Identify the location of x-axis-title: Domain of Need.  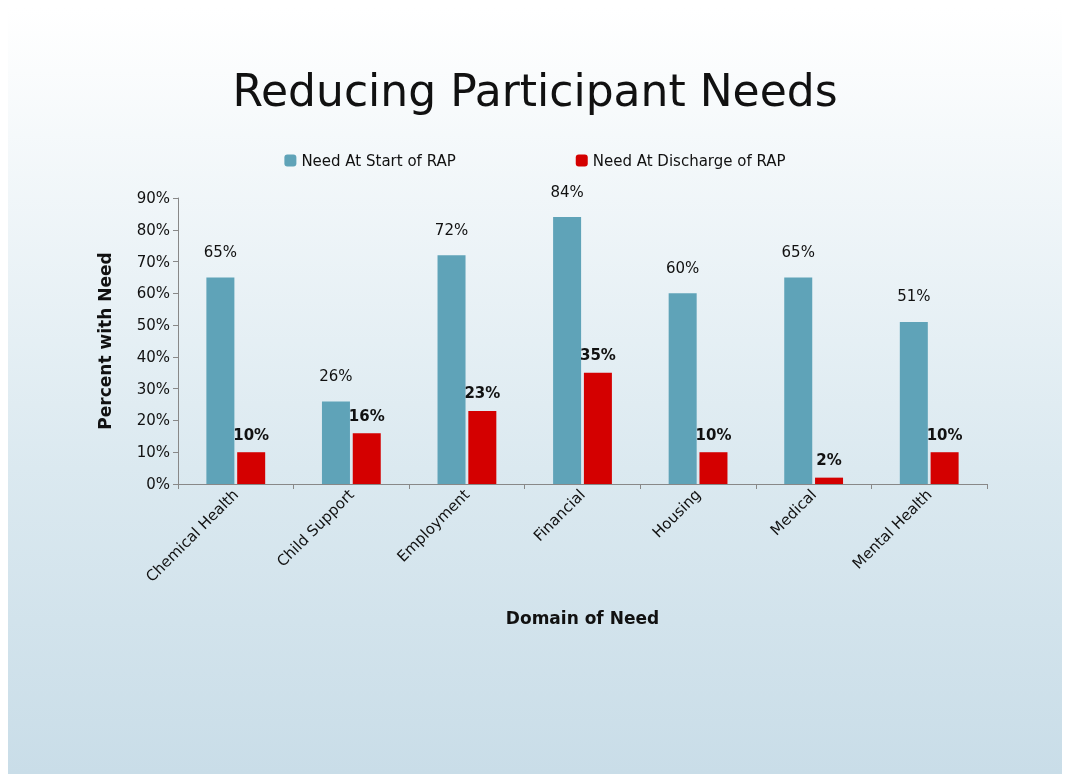
(582, 617).